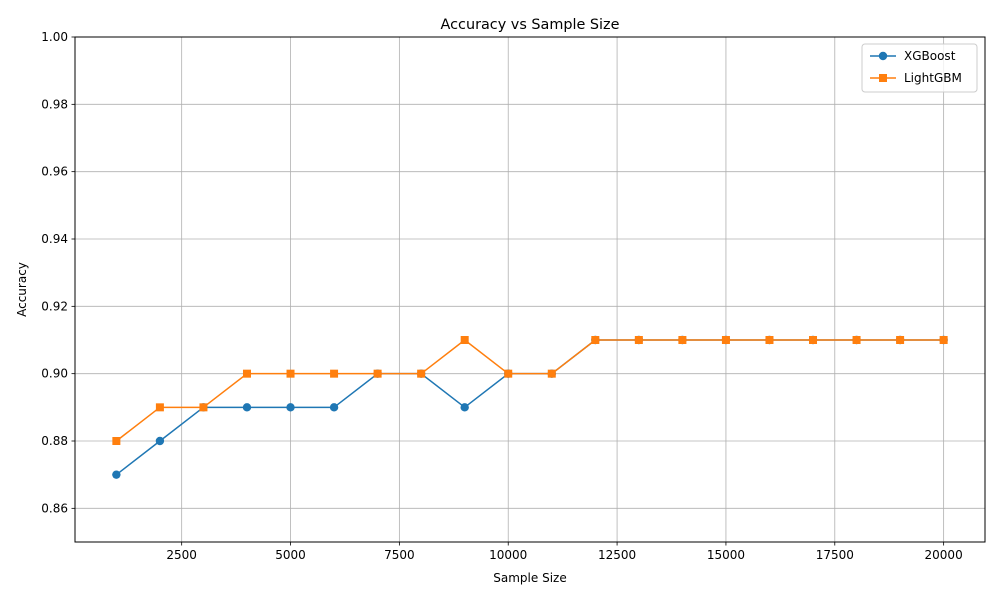 The width and height of the screenshot is (1000, 600). I want to click on x-tick-label: 5000, so click(290, 555).